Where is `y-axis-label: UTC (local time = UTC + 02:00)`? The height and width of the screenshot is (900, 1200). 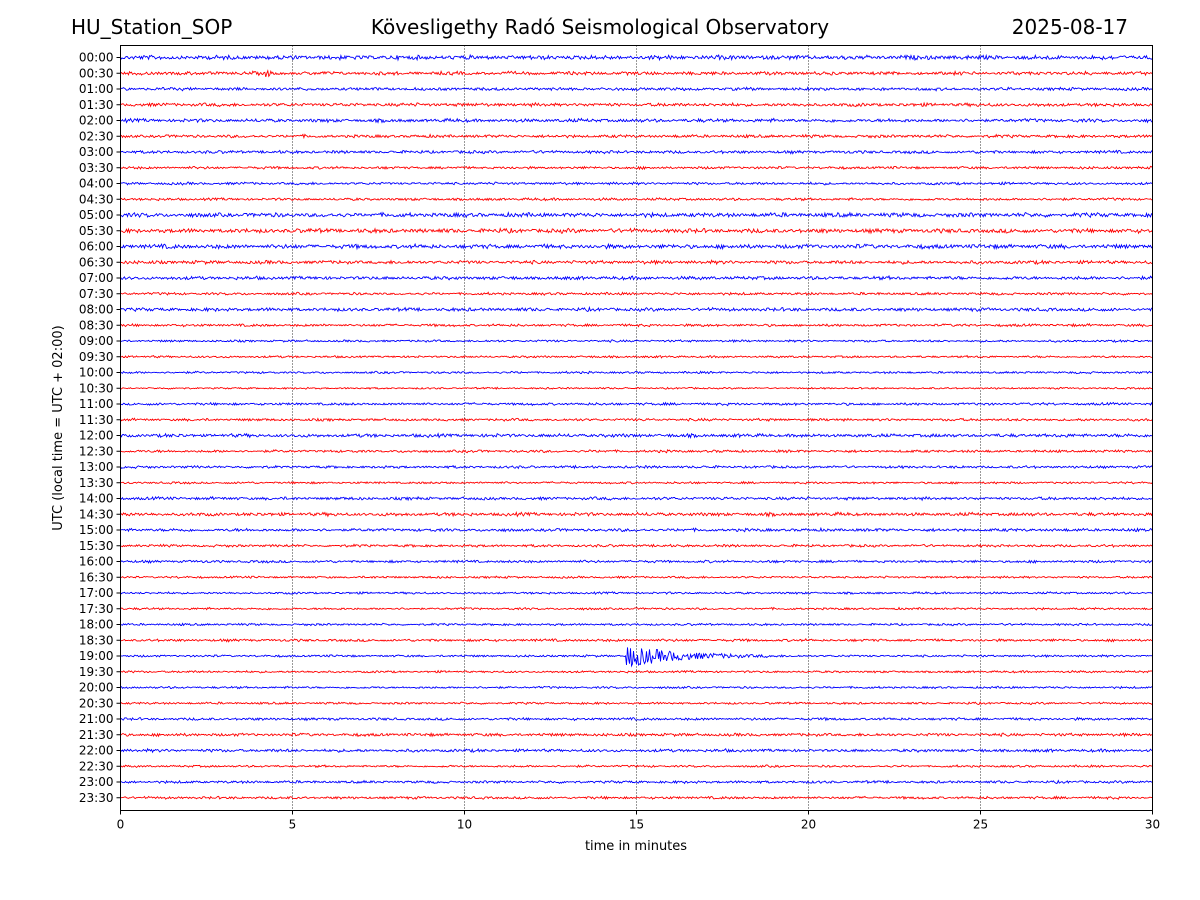 y-axis-label: UTC (local time = UTC + 02:00) is located at coordinates (58, 427).